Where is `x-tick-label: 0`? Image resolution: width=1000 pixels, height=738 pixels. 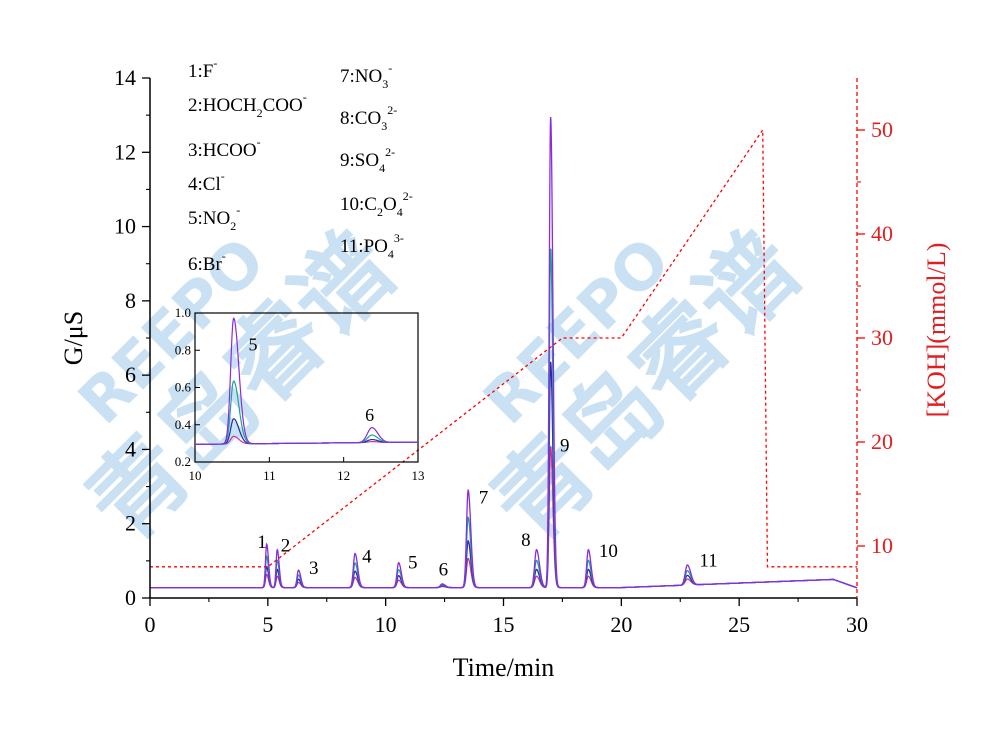
x-tick-label: 0 is located at coordinates (150, 624).